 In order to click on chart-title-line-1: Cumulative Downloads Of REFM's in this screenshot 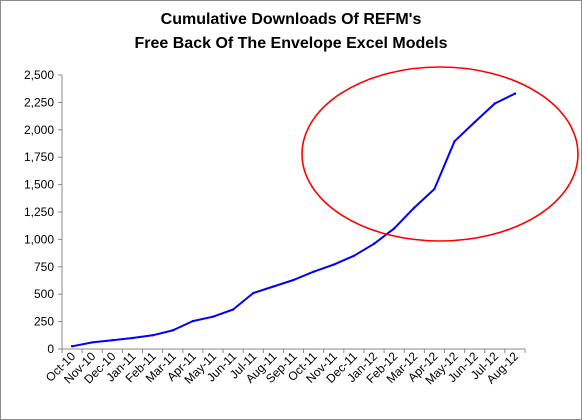, I will do `click(291, 19)`.